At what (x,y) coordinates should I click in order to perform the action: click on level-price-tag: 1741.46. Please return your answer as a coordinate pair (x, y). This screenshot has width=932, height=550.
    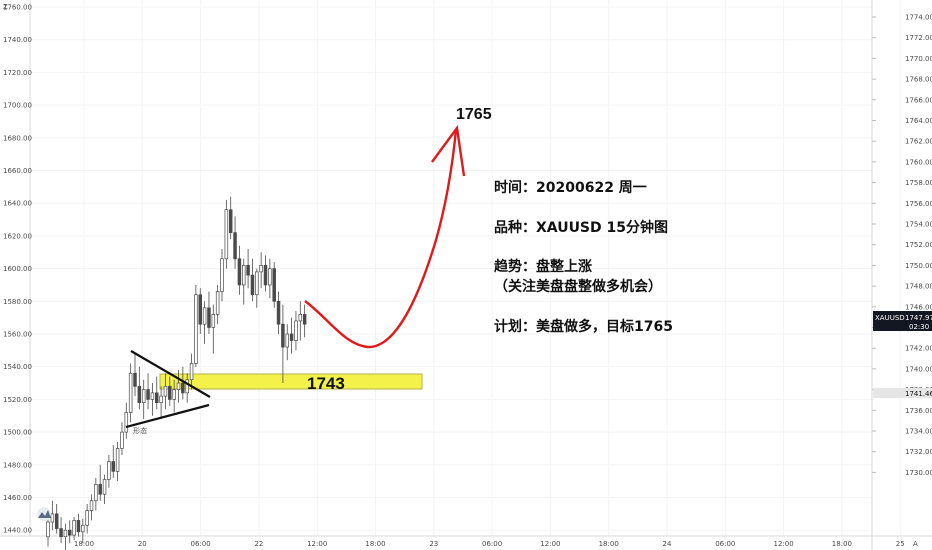
    Looking at the image, I should click on (902, 393).